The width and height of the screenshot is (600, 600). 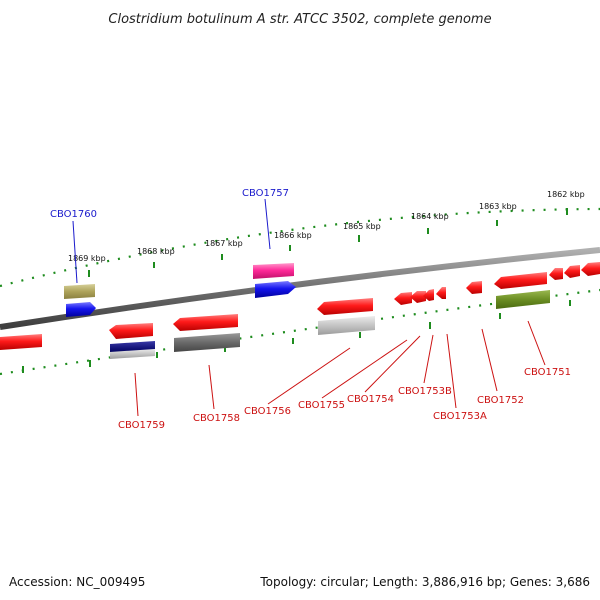 I want to click on scale-ticks-outer, so click(x=328, y=242).